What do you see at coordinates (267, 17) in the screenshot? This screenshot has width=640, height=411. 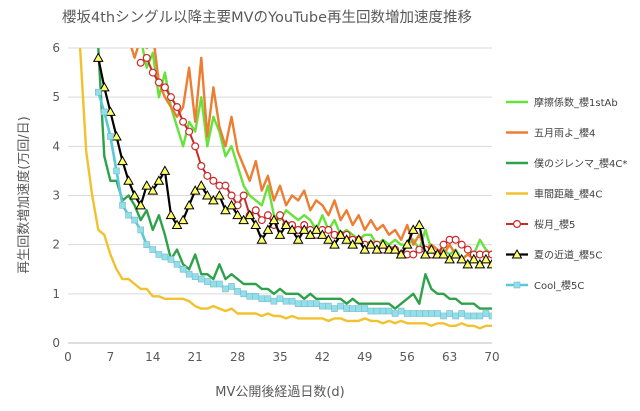 I see `chart-title: 櫻坂4thシングル以降主要MVのYouTube再生回数増加速度推移` at bounding box center [267, 17].